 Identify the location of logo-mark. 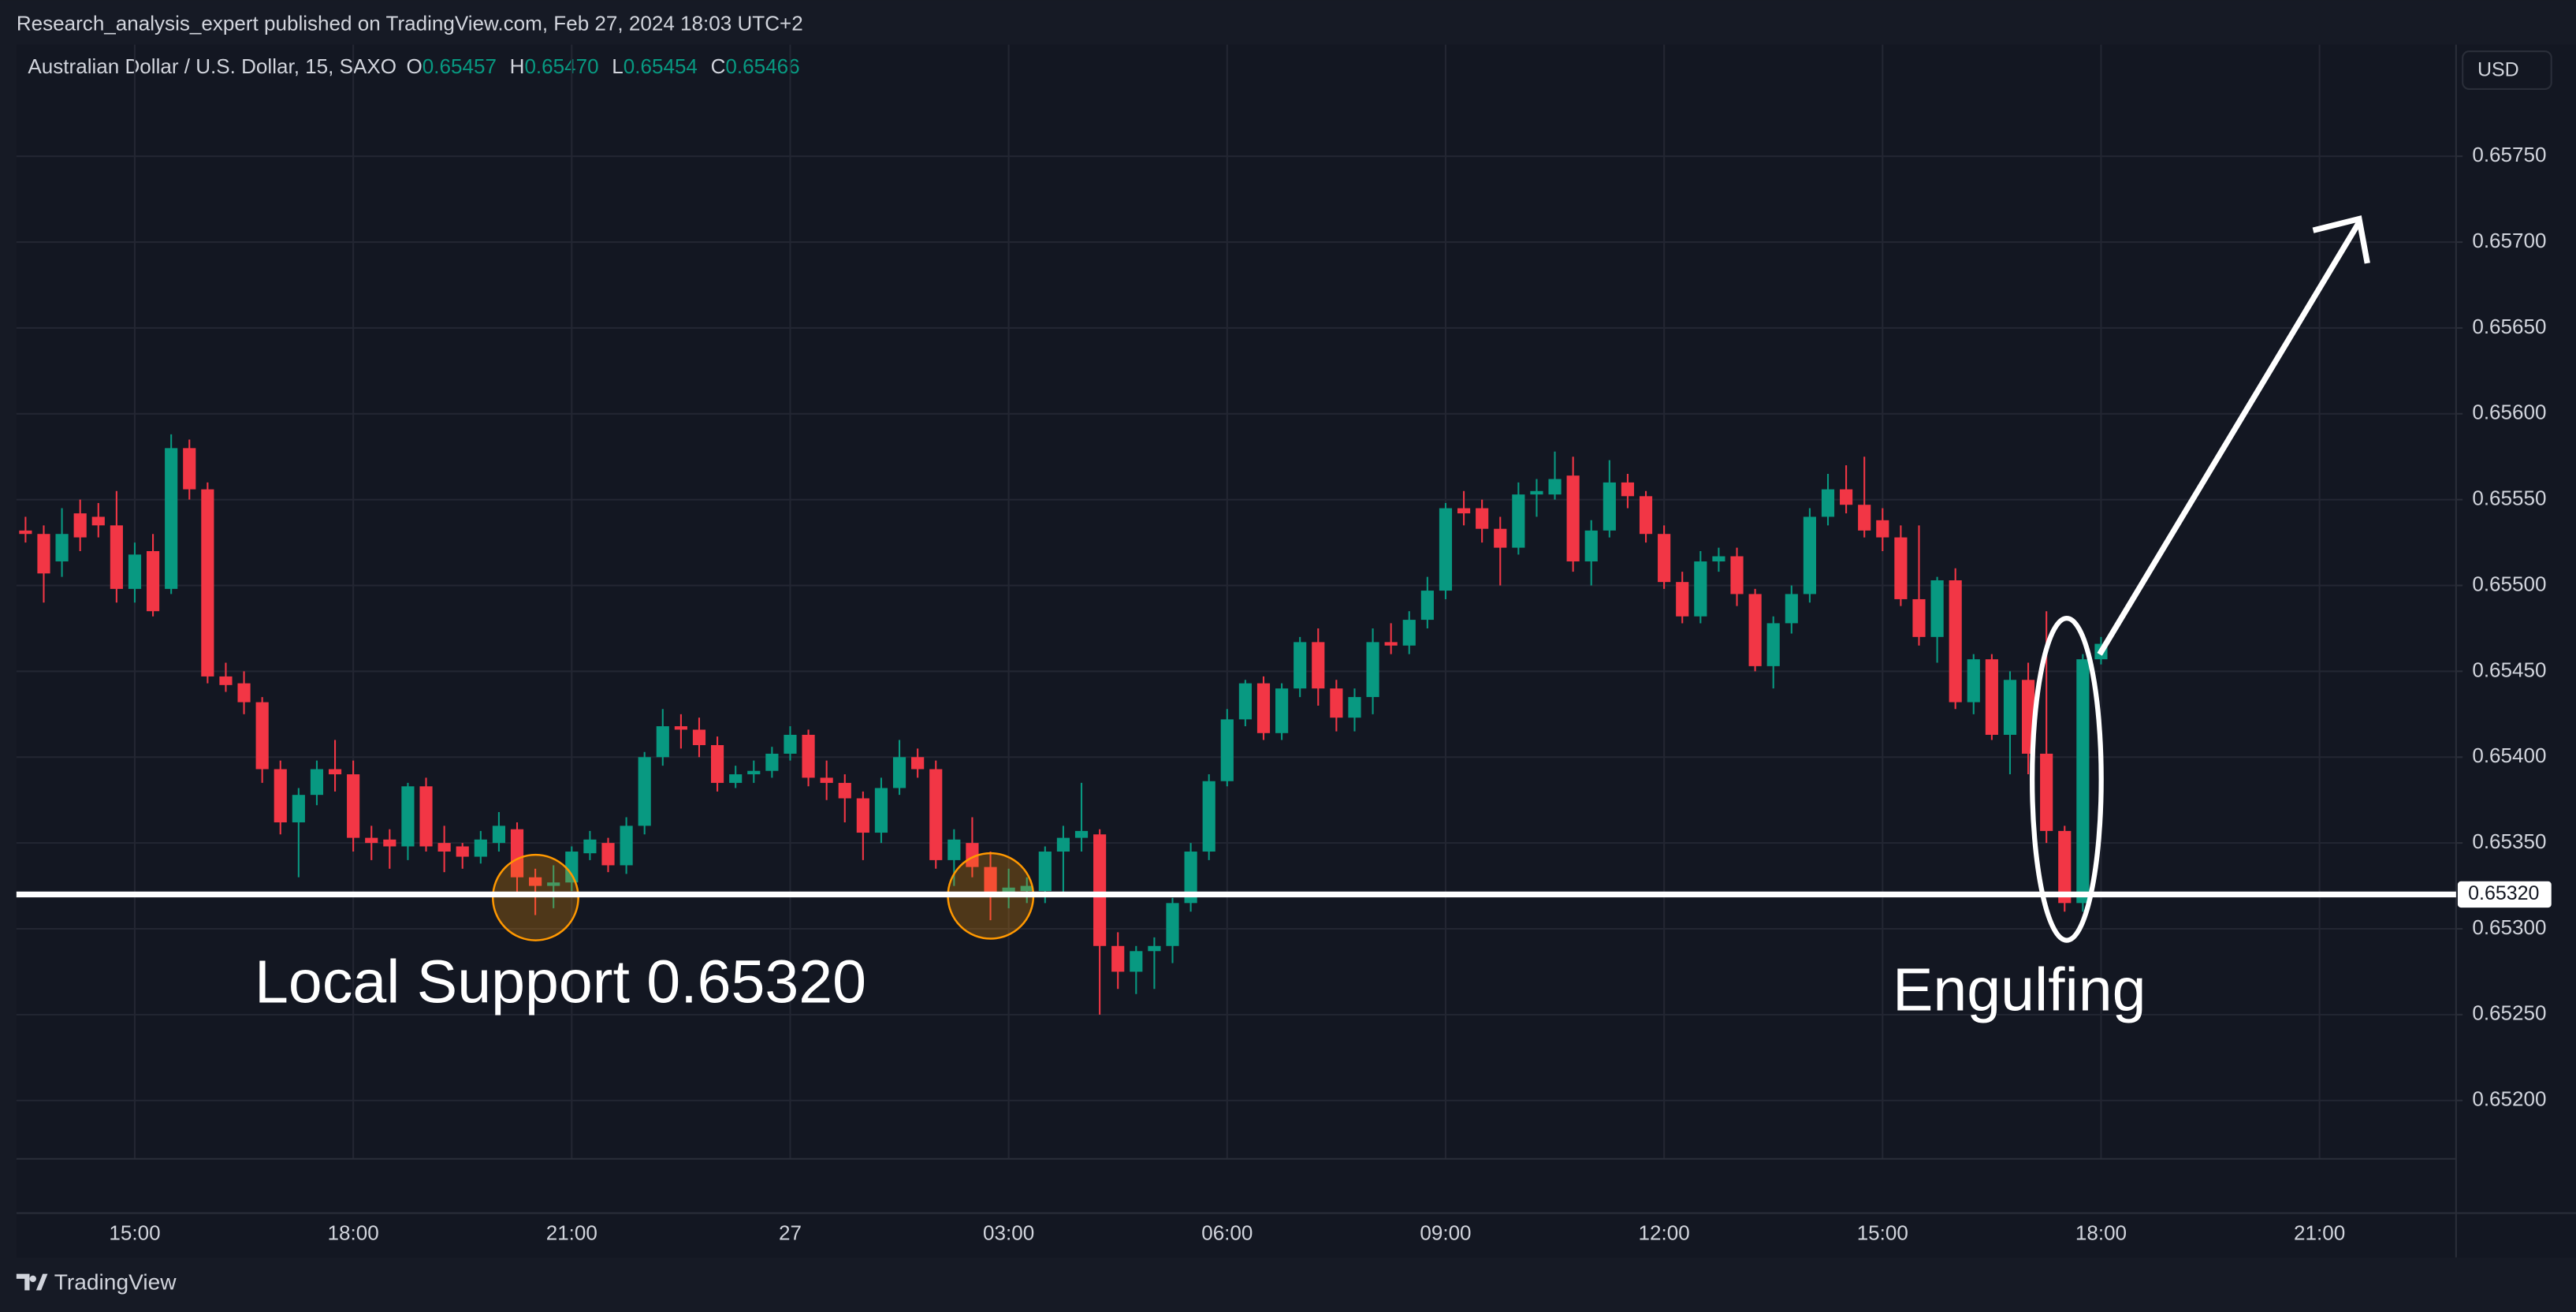
(32, 1282).